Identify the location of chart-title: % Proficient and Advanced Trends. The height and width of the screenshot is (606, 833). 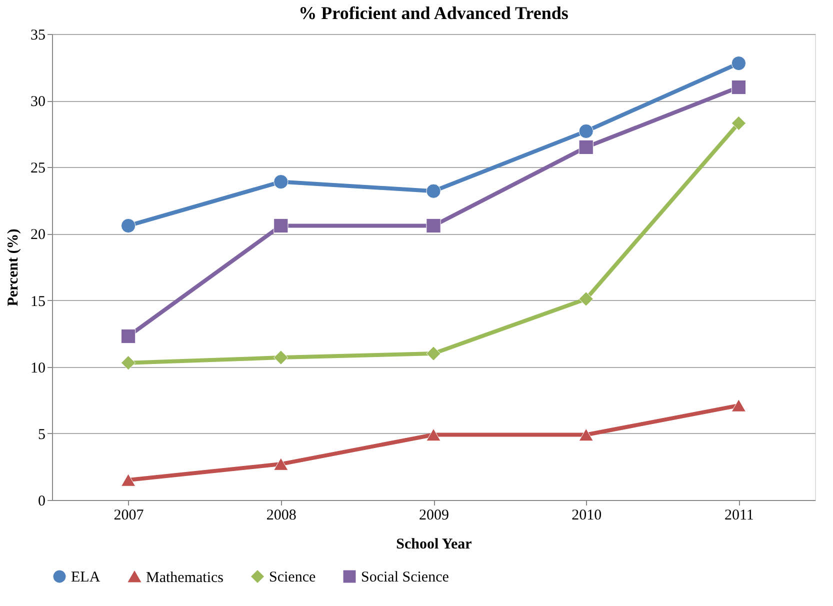
(433, 13).